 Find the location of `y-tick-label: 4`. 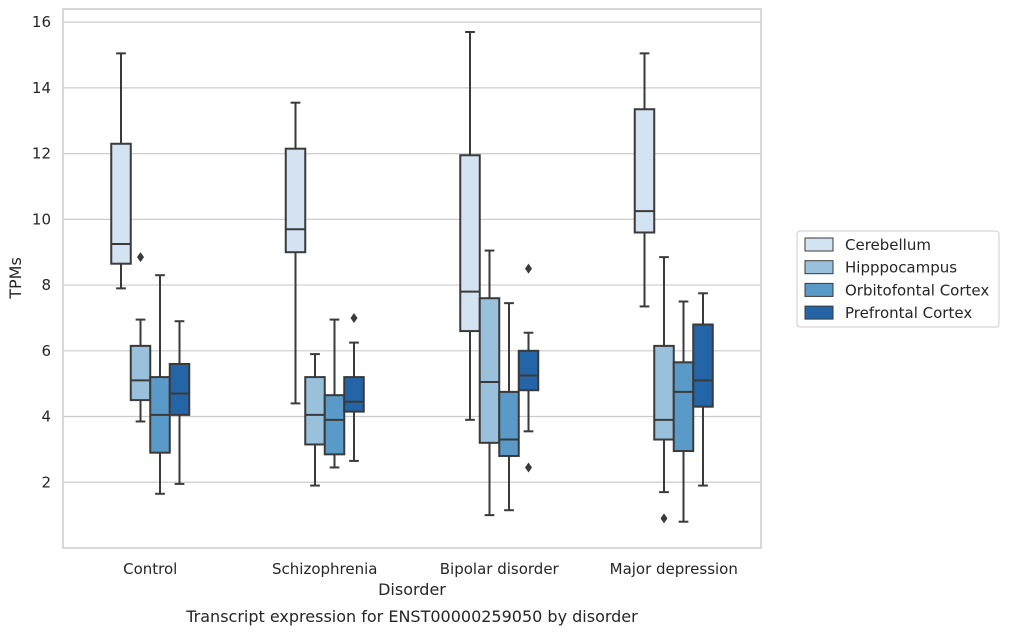

y-tick-label: 4 is located at coordinates (46, 417).